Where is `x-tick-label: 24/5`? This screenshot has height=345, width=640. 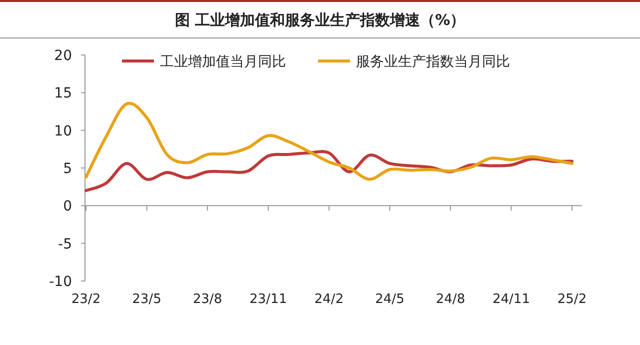 x-tick-label: 24/5 is located at coordinates (389, 299).